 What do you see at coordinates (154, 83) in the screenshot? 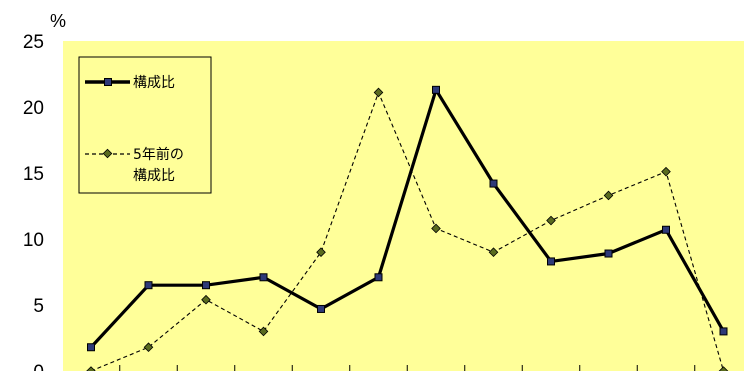
I see `legend-label-series-1: 構成比` at bounding box center [154, 83].